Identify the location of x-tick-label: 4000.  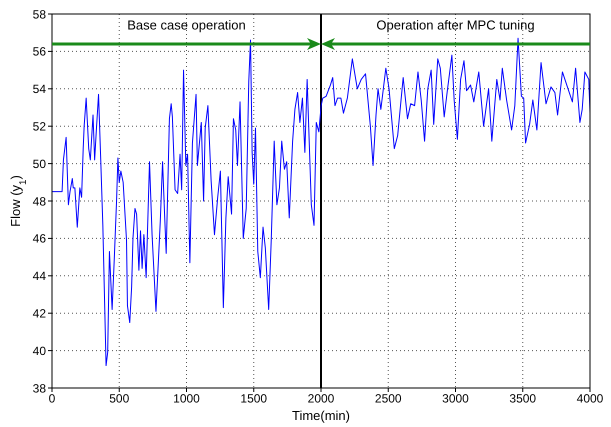
(590, 399).